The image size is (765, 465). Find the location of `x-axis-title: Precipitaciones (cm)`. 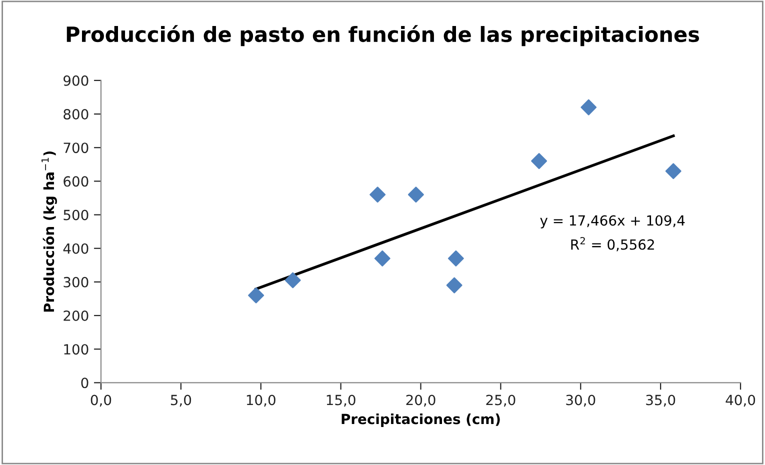

x-axis-title: Precipitaciones (cm) is located at coordinates (421, 420).